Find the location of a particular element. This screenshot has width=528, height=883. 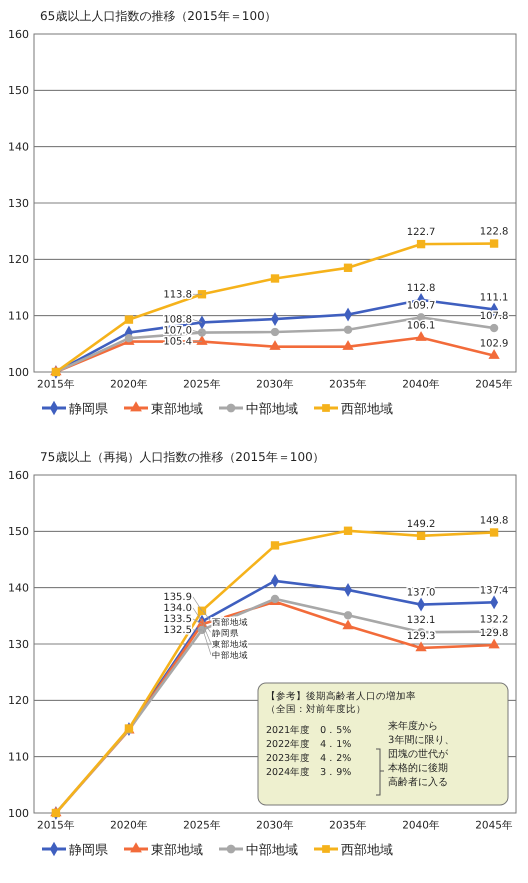

data-label: 111.1 is located at coordinates (494, 298).